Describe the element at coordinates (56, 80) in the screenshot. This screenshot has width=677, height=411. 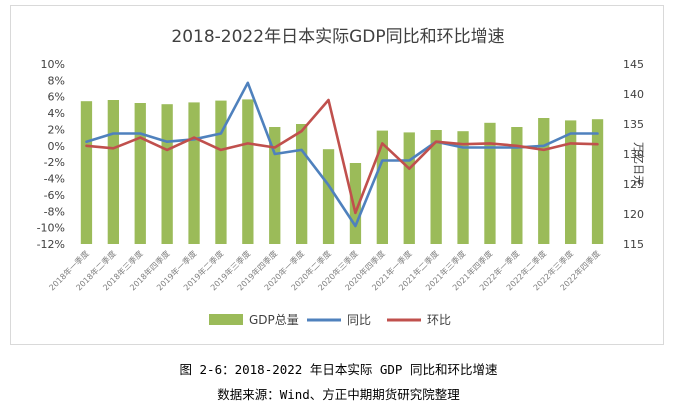
I see `left-tick-label: 8%` at that location.